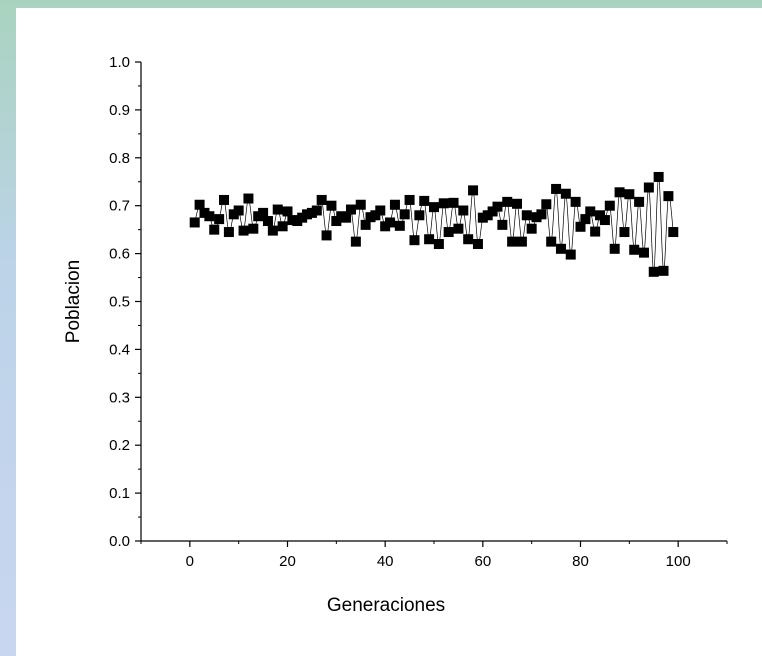 Image resolution: width=762 pixels, height=656 pixels. I want to click on y-tick-label: 0.8, so click(119, 158).